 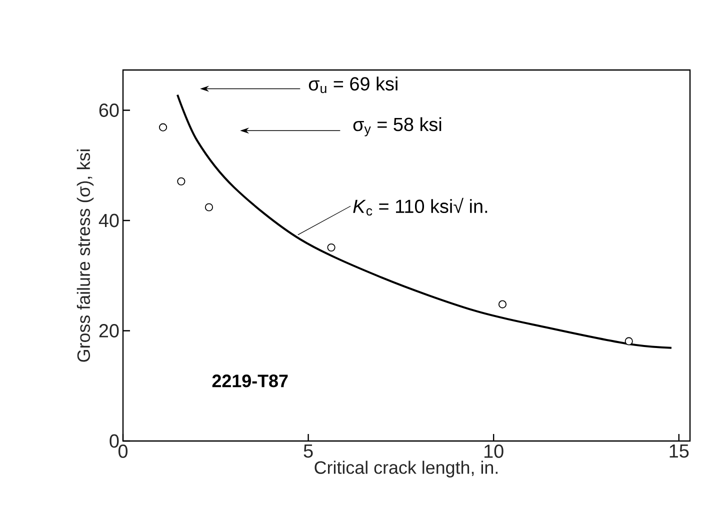 I want to click on y-axis-title: Gross failure stress (σ), ksi, so click(x=85, y=256).